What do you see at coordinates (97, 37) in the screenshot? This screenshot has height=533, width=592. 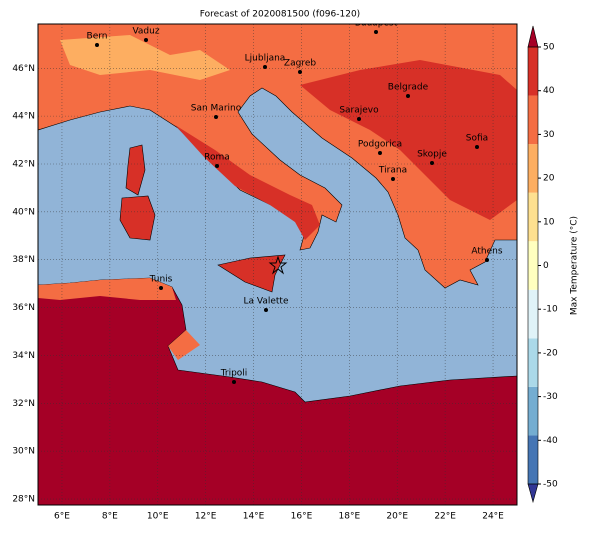 I see `city-label: Bern` at bounding box center [97, 37].